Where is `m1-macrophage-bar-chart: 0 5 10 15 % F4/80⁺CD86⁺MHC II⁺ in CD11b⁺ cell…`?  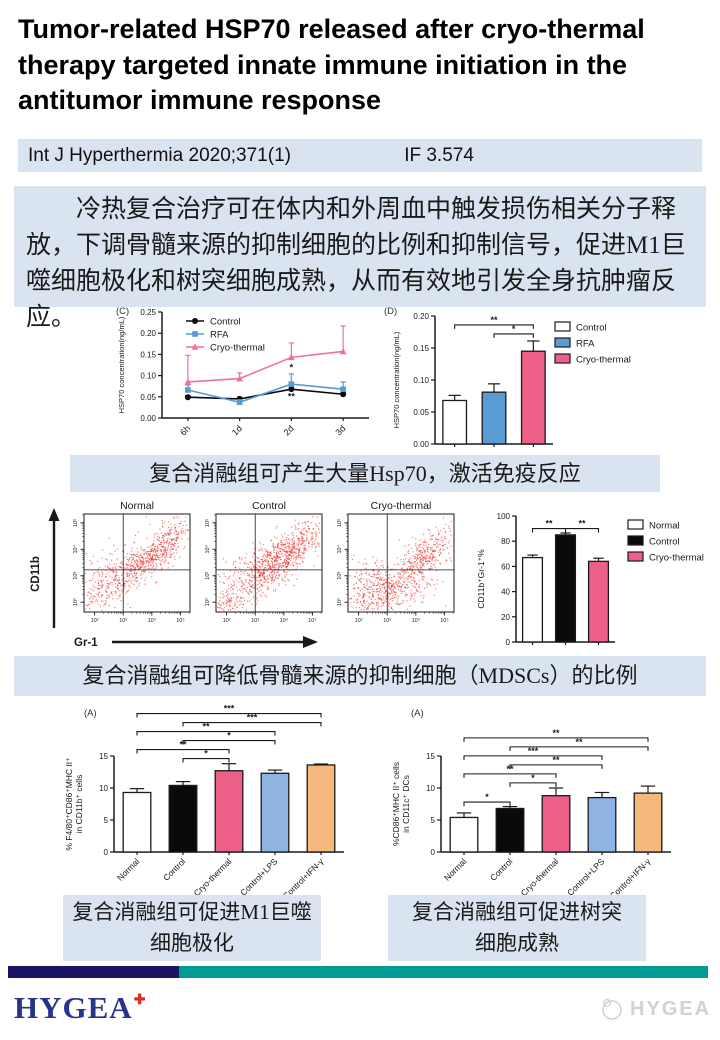 m1-macrophage-bar-chart: 0 5 10 15 % F4/80⁺CD86⁺MHC II⁺ in CD11b⁺ cell… is located at coordinates (204, 802).